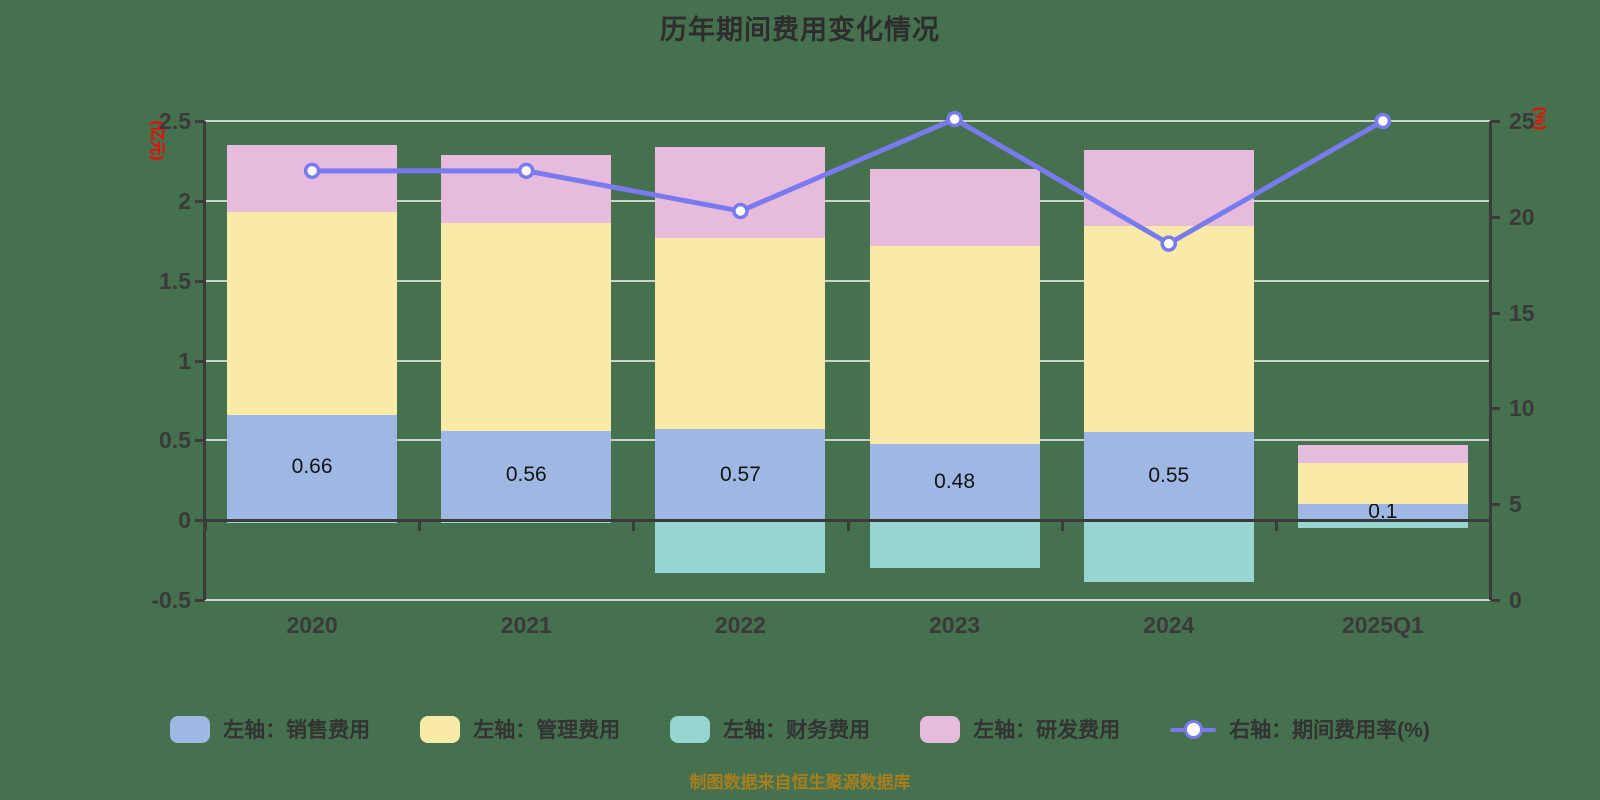 This screenshot has width=1600, height=800. Describe the element at coordinates (1515, 600) in the screenshot. I see `right-axis-tick-label: 0` at that location.